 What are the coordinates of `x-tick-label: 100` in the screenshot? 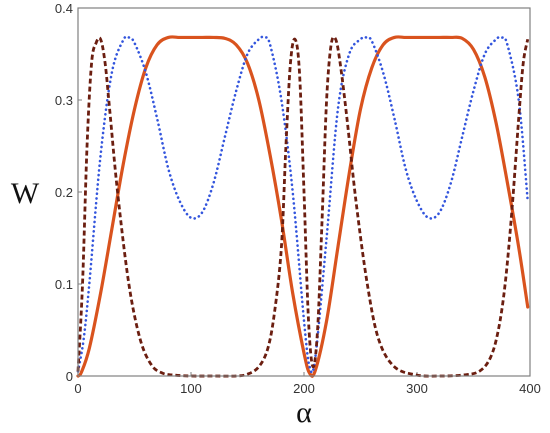 It's located at (191, 388).